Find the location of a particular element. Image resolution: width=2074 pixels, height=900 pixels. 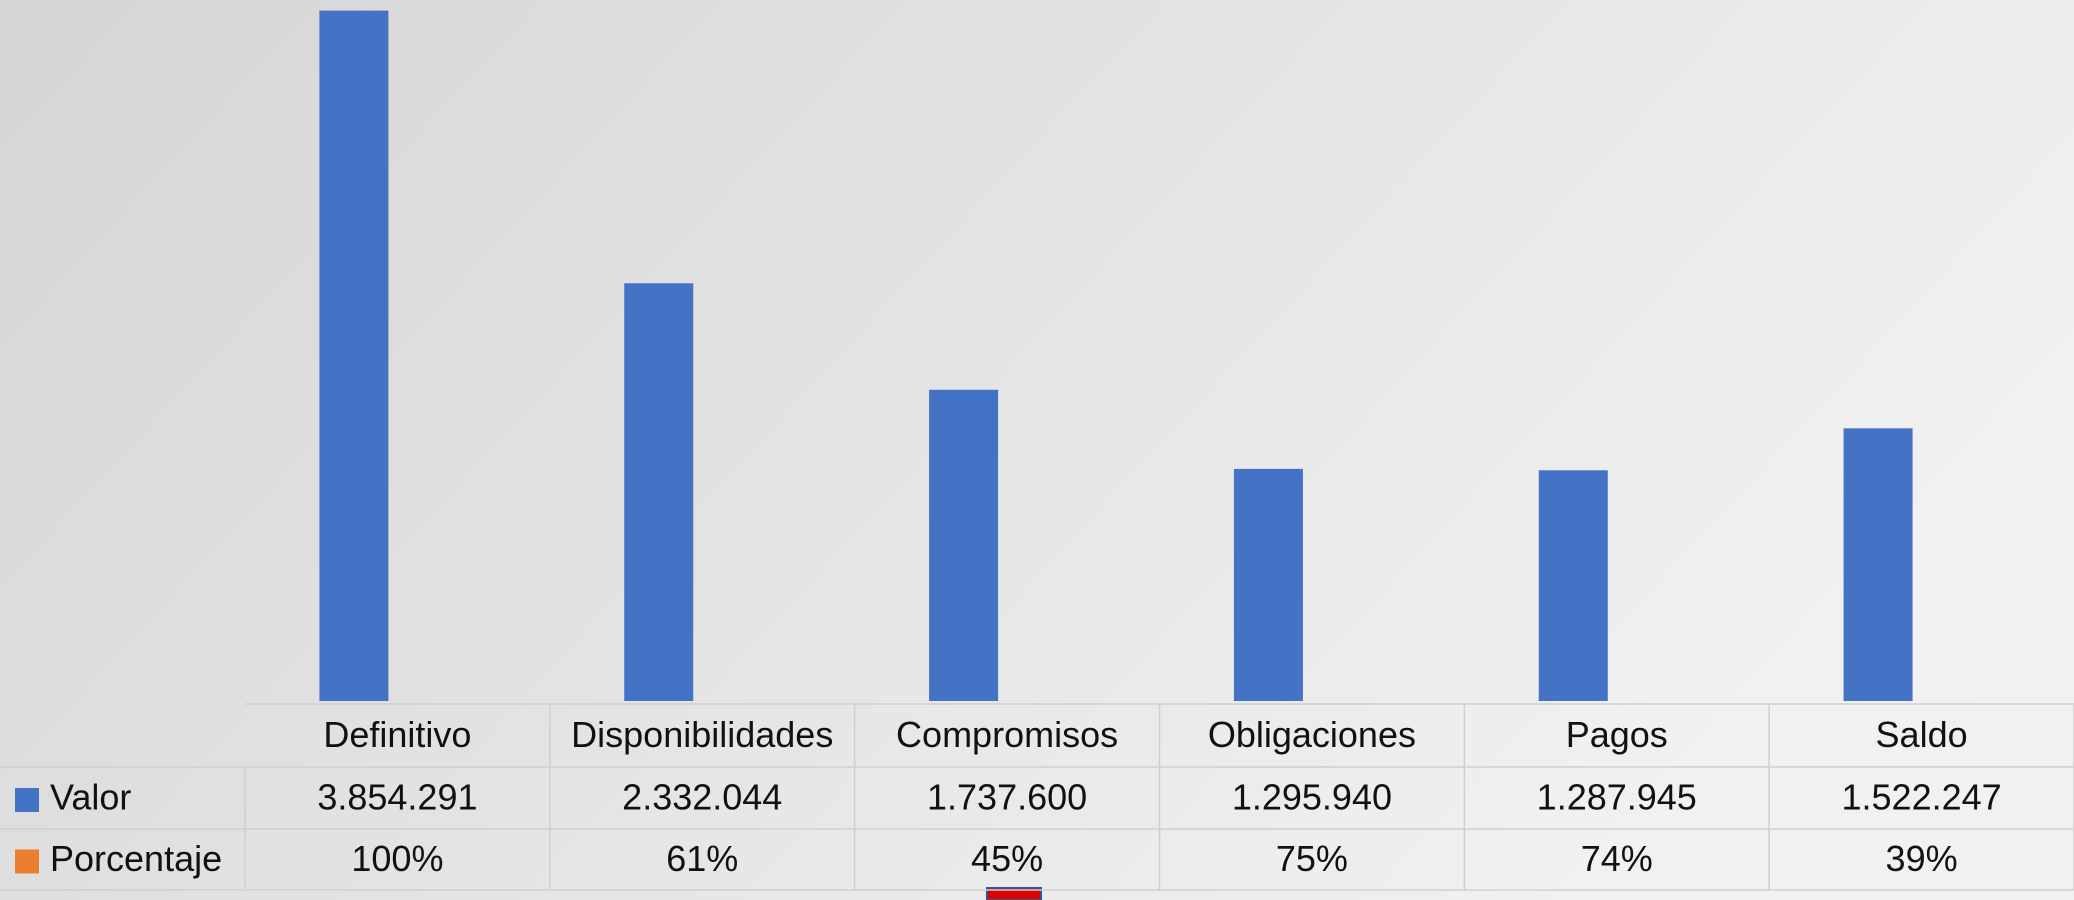

data-label: 3.854.291 is located at coordinates (397, 797).